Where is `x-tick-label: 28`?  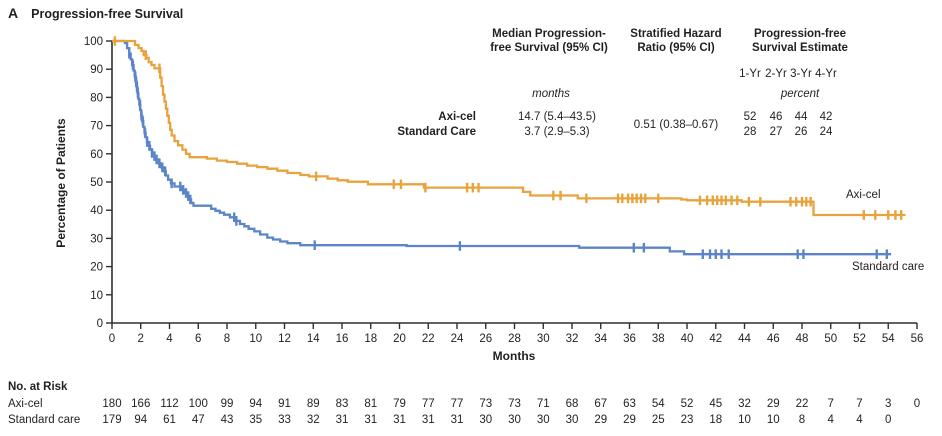 x-tick-label: 28 is located at coordinates (514, 339).